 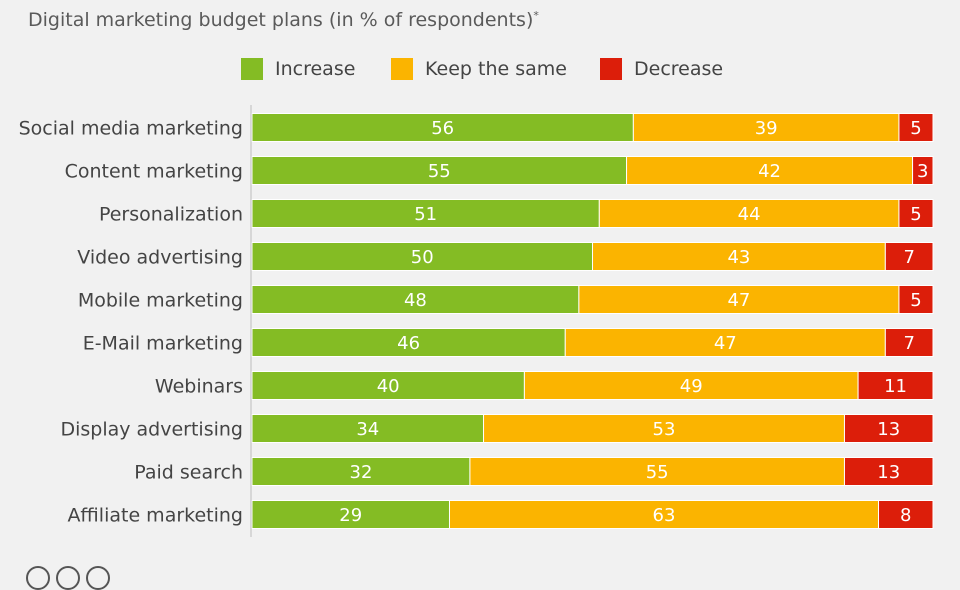 I want to click on data-label-increase: 32, so click(x=361, y=472).